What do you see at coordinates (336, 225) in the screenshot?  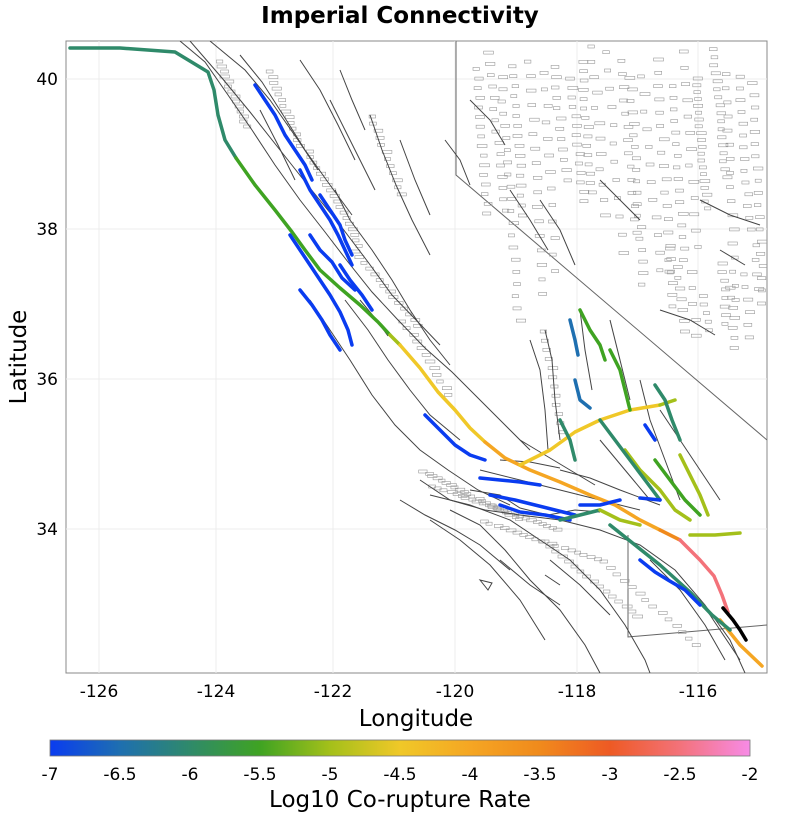 I see `trace-greenville` at bounding box center [336, 225].